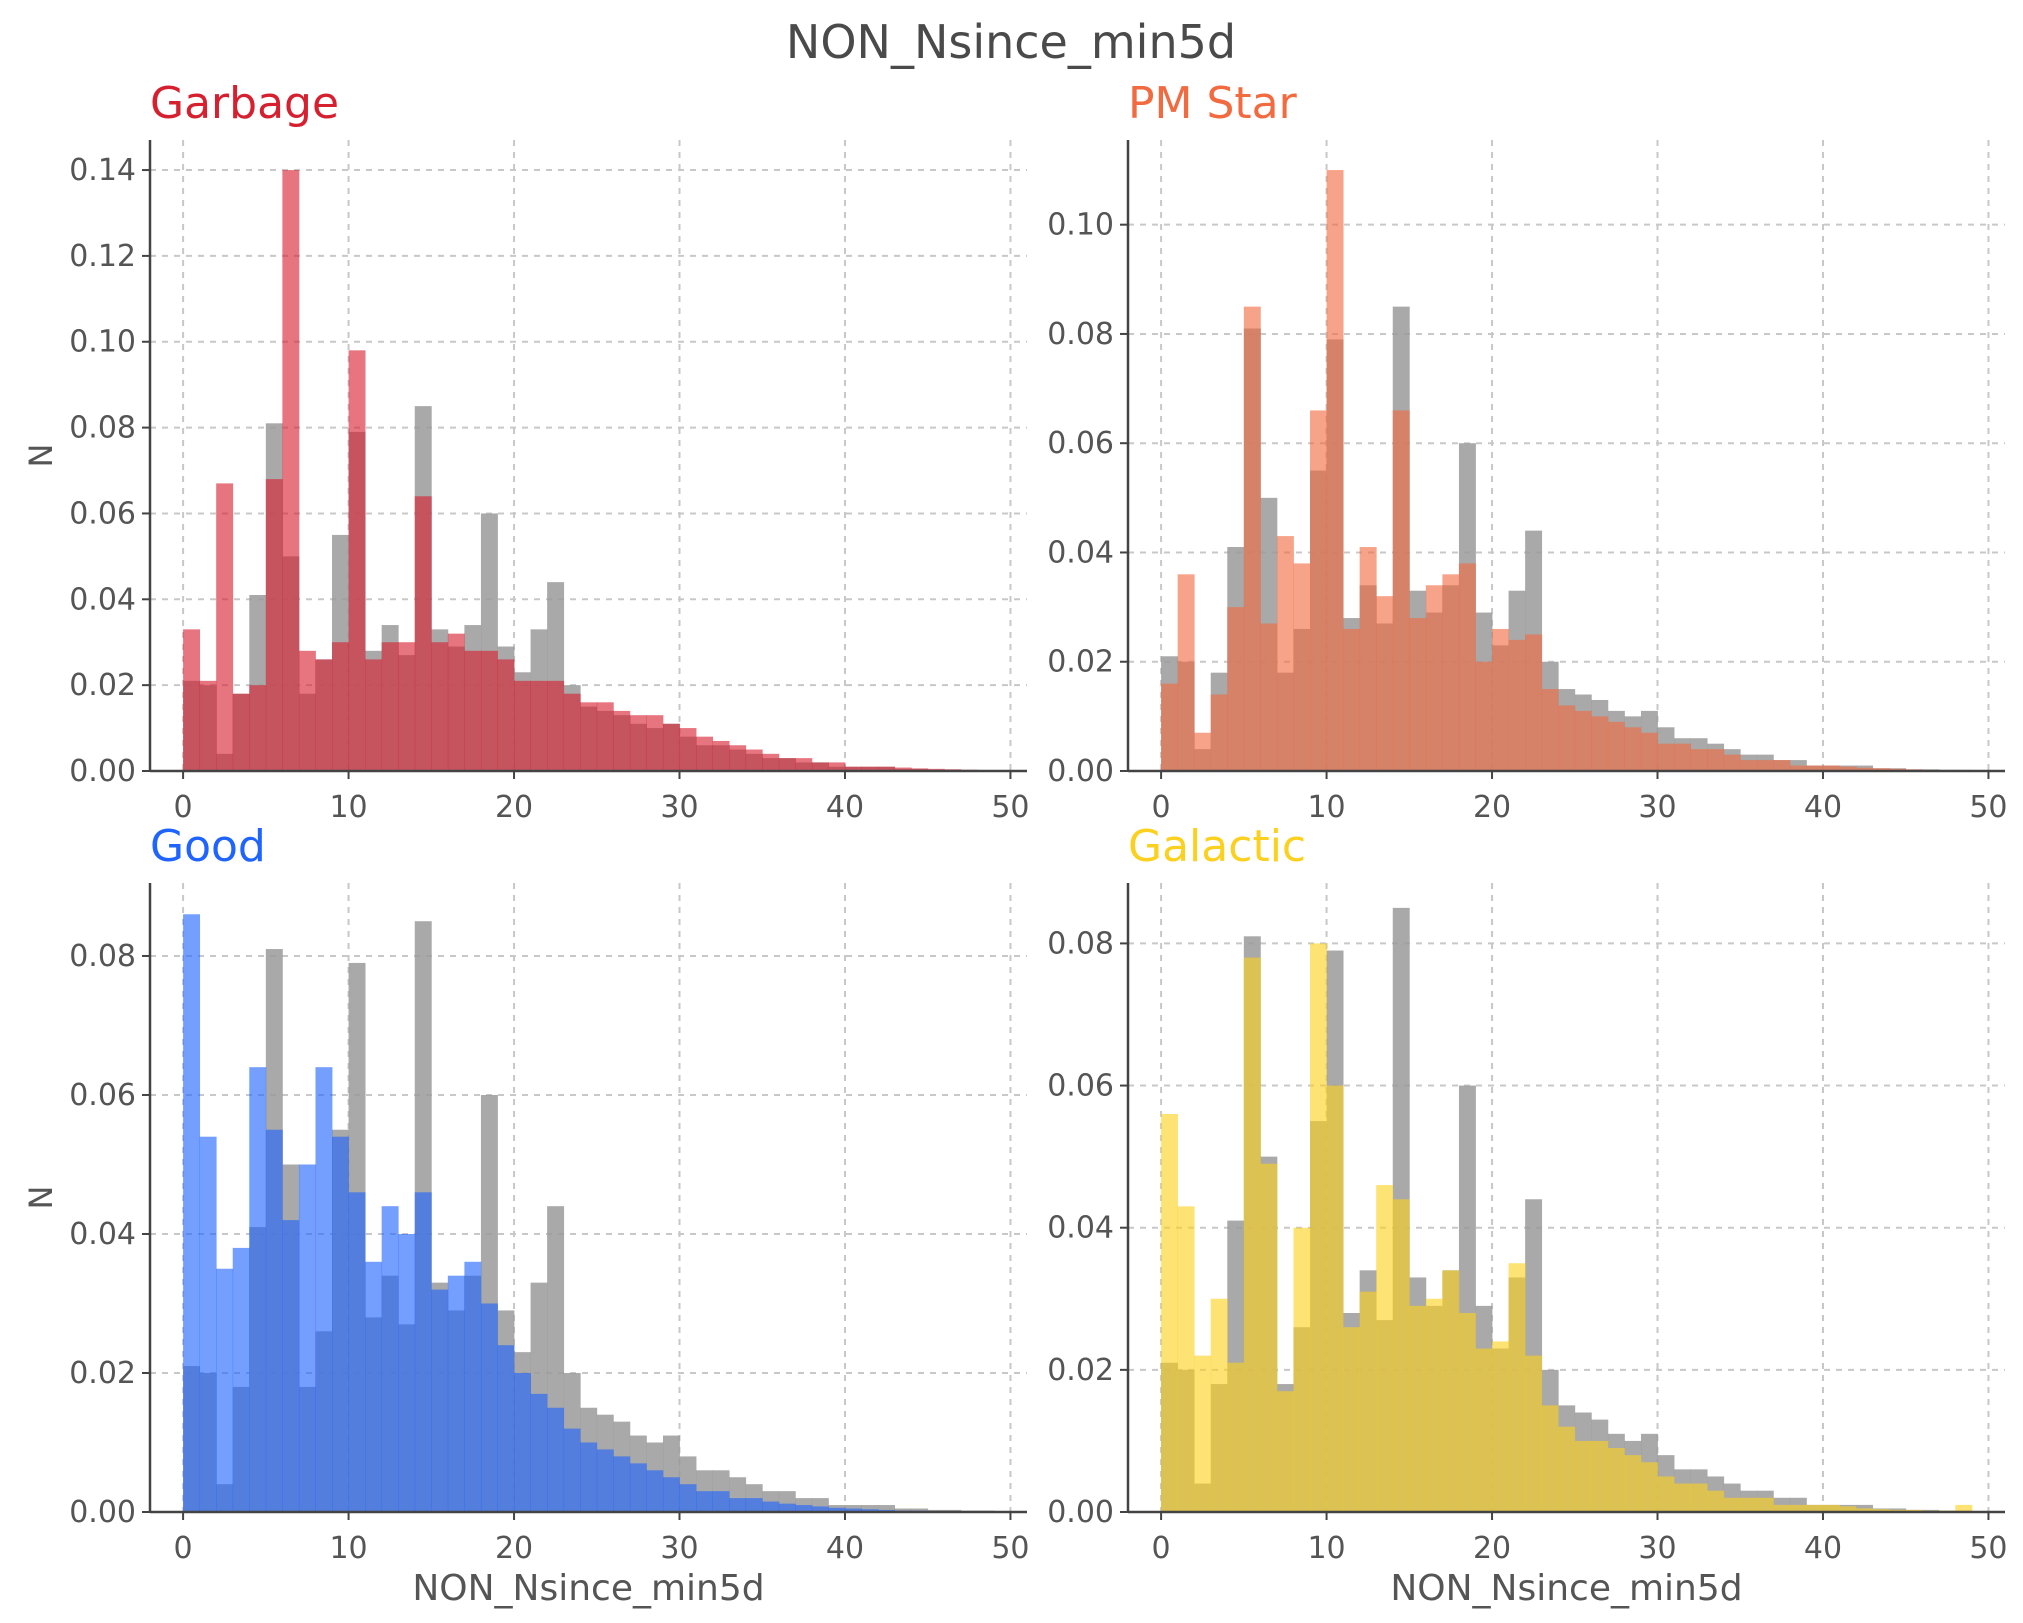  I want to click on x-tick-label: 0, so click(1161, 807).